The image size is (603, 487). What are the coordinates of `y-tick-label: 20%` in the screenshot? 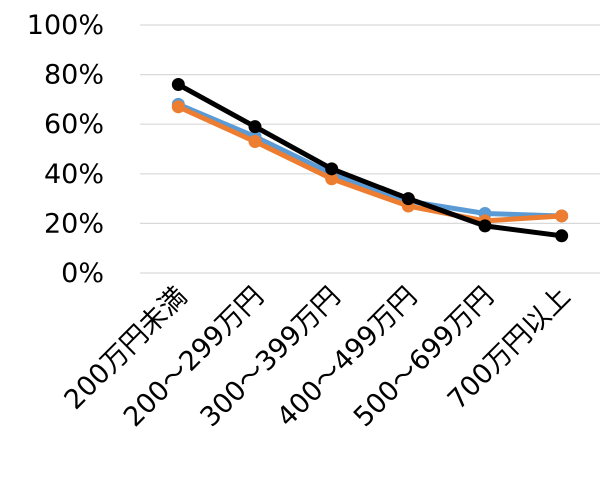 It's located at (74, 223).